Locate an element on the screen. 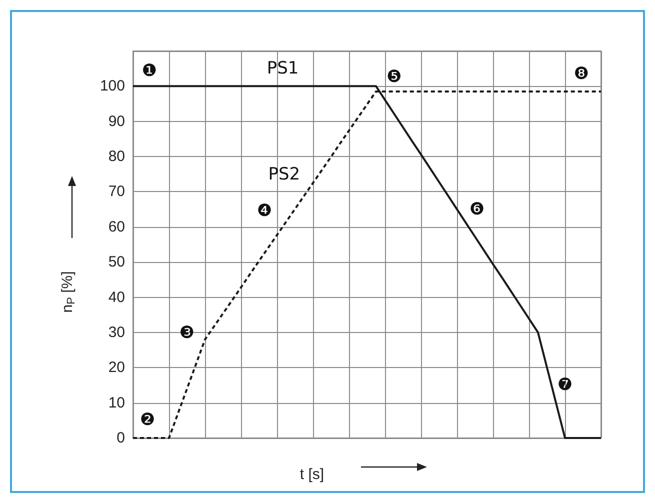 This screenshot has height=503, width=655. annotation: ❽ is located at coordinates (581, 74).